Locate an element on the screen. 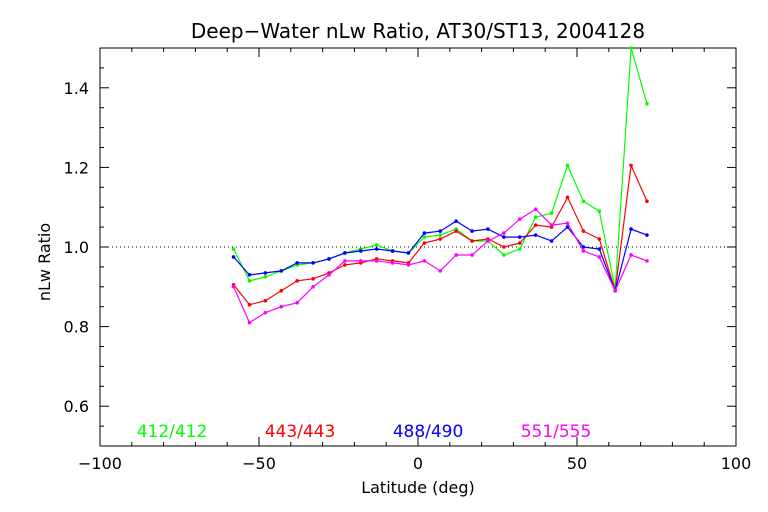 The height and width of the screenshot is (512, 768). y-tick-label: 1.4 is located at coordinates (76, 88).